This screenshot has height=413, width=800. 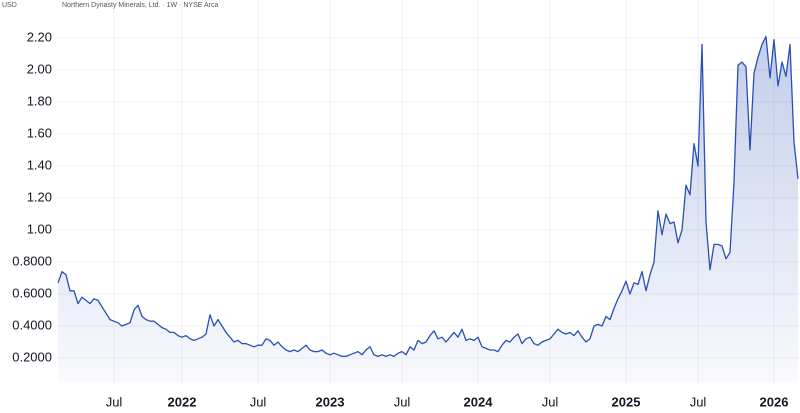 I want to click on y-tick-label: 1.80, so click(x=39, y=100).